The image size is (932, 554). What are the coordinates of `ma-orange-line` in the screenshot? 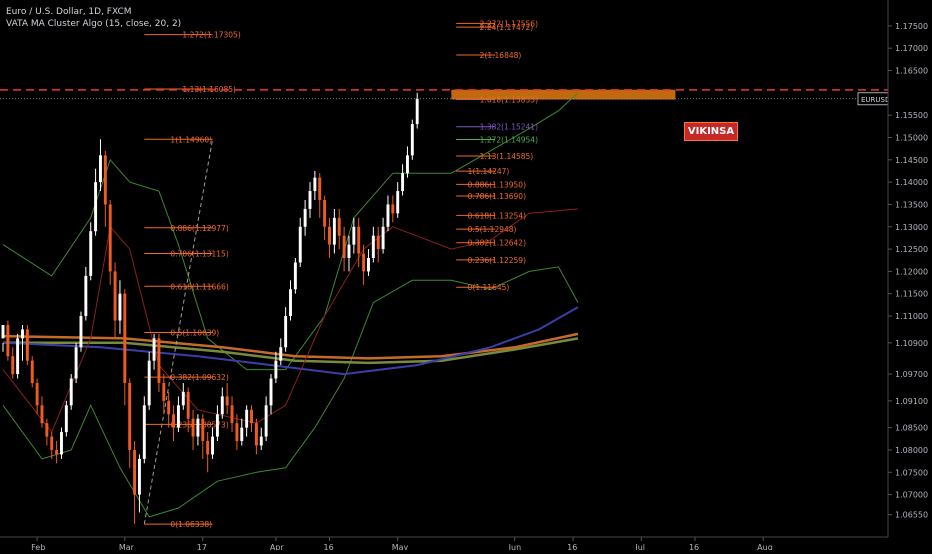 It's located at (290, 346).